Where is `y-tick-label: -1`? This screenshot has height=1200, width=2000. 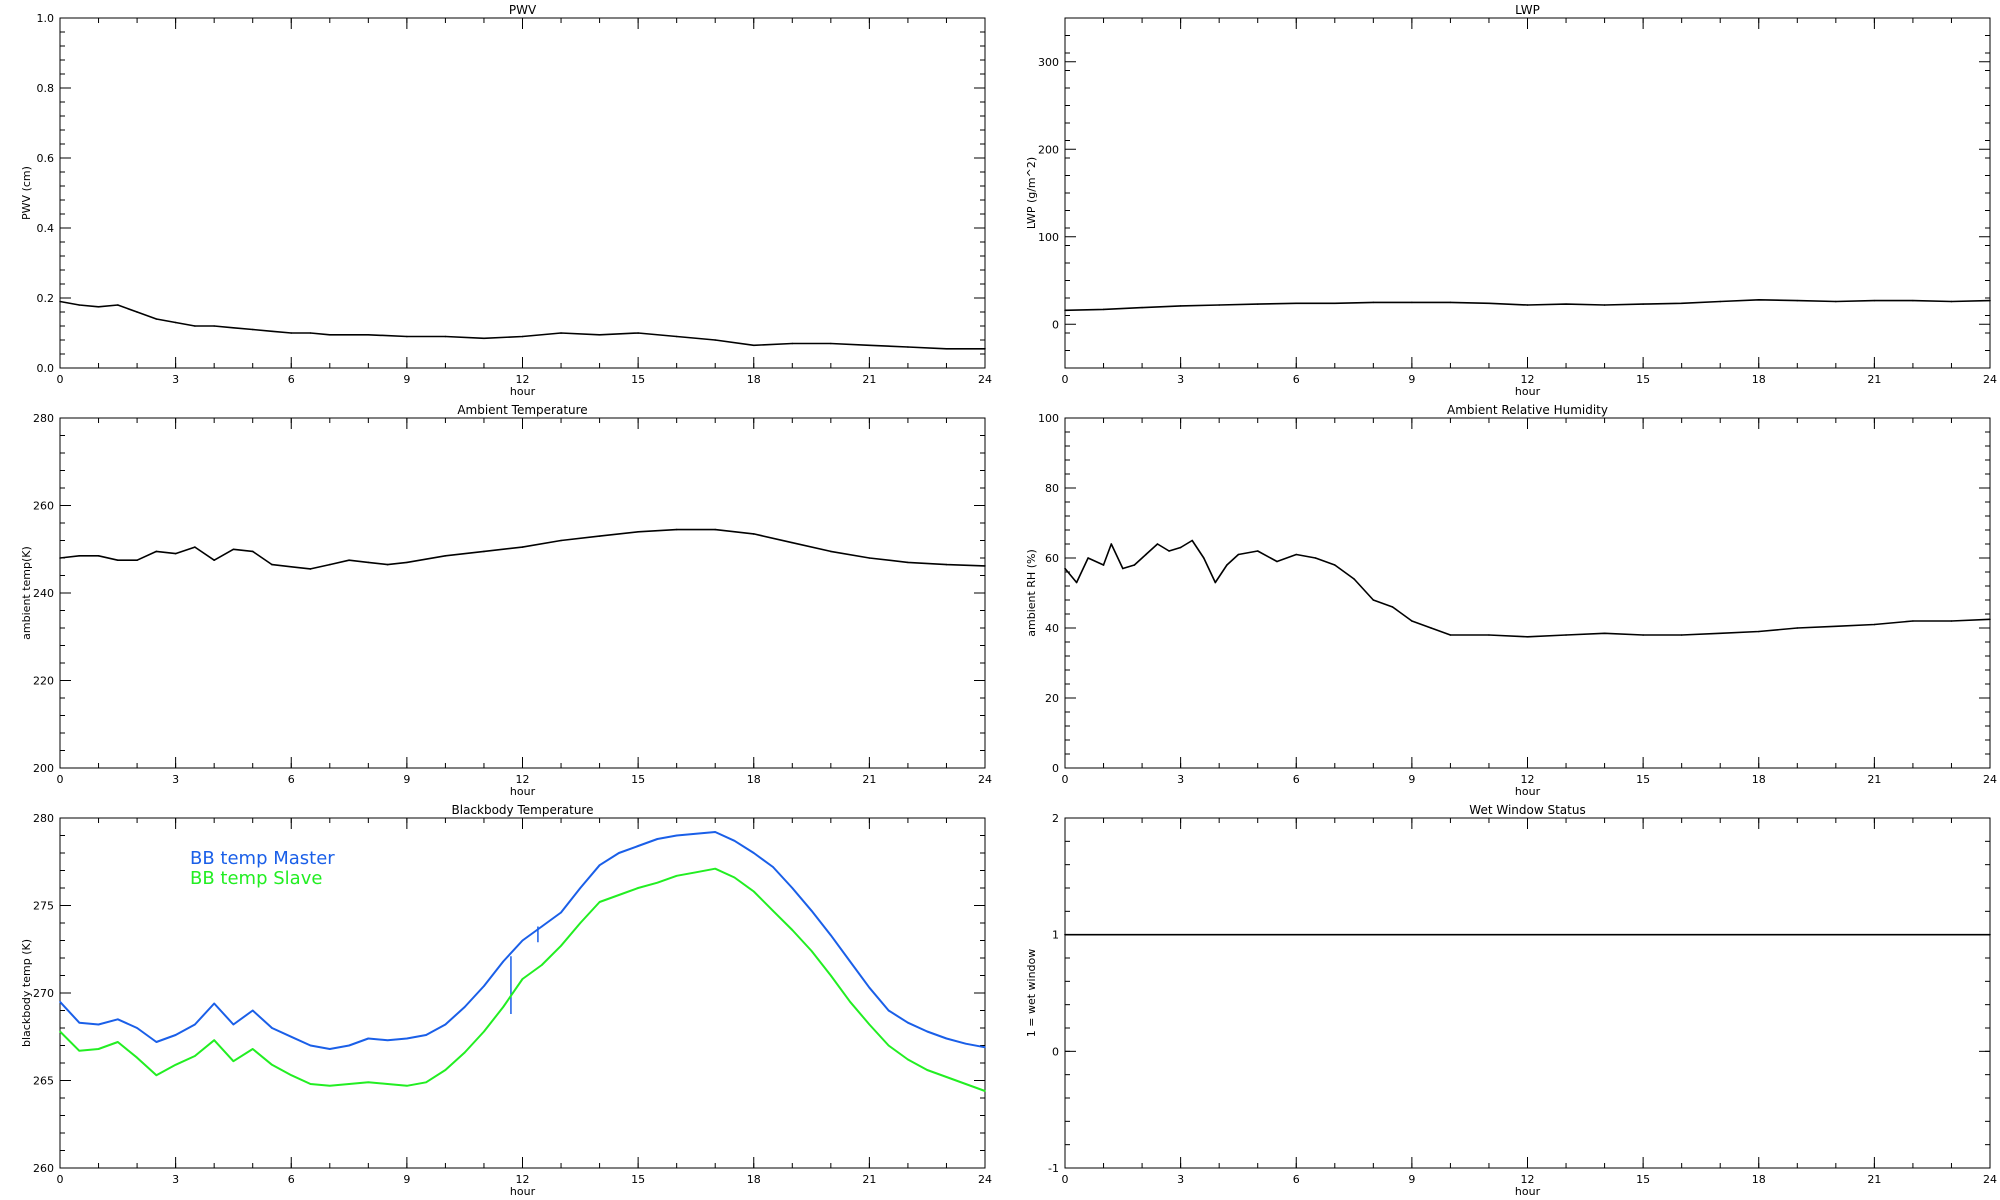 y-tick-label: -1 is located at coordinates (1053, 1168).